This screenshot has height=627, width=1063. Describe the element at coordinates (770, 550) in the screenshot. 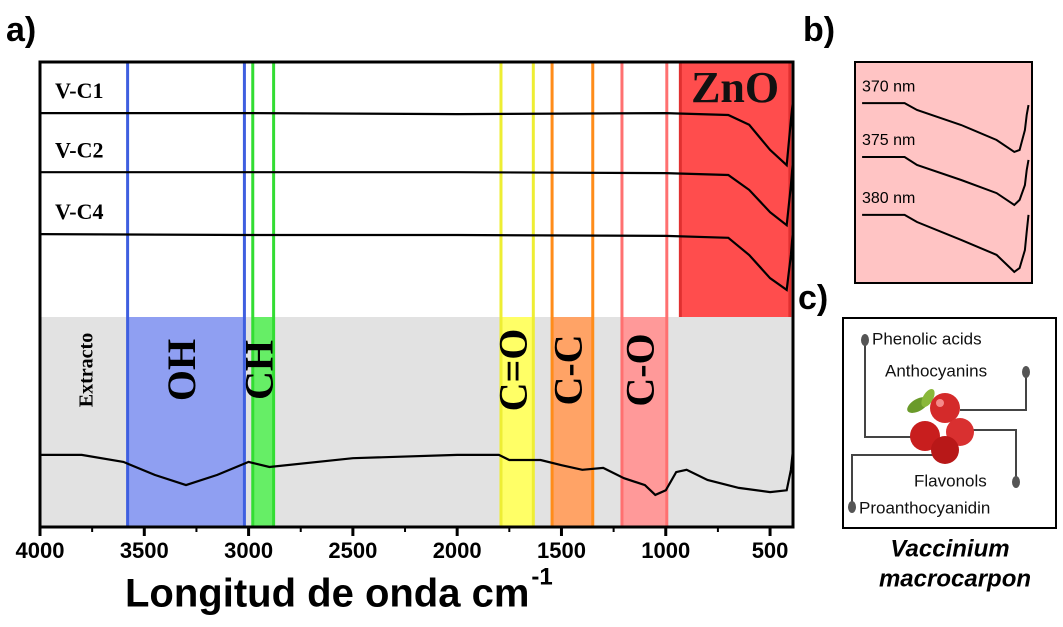

I see `x-tick-label: 500` at that location.